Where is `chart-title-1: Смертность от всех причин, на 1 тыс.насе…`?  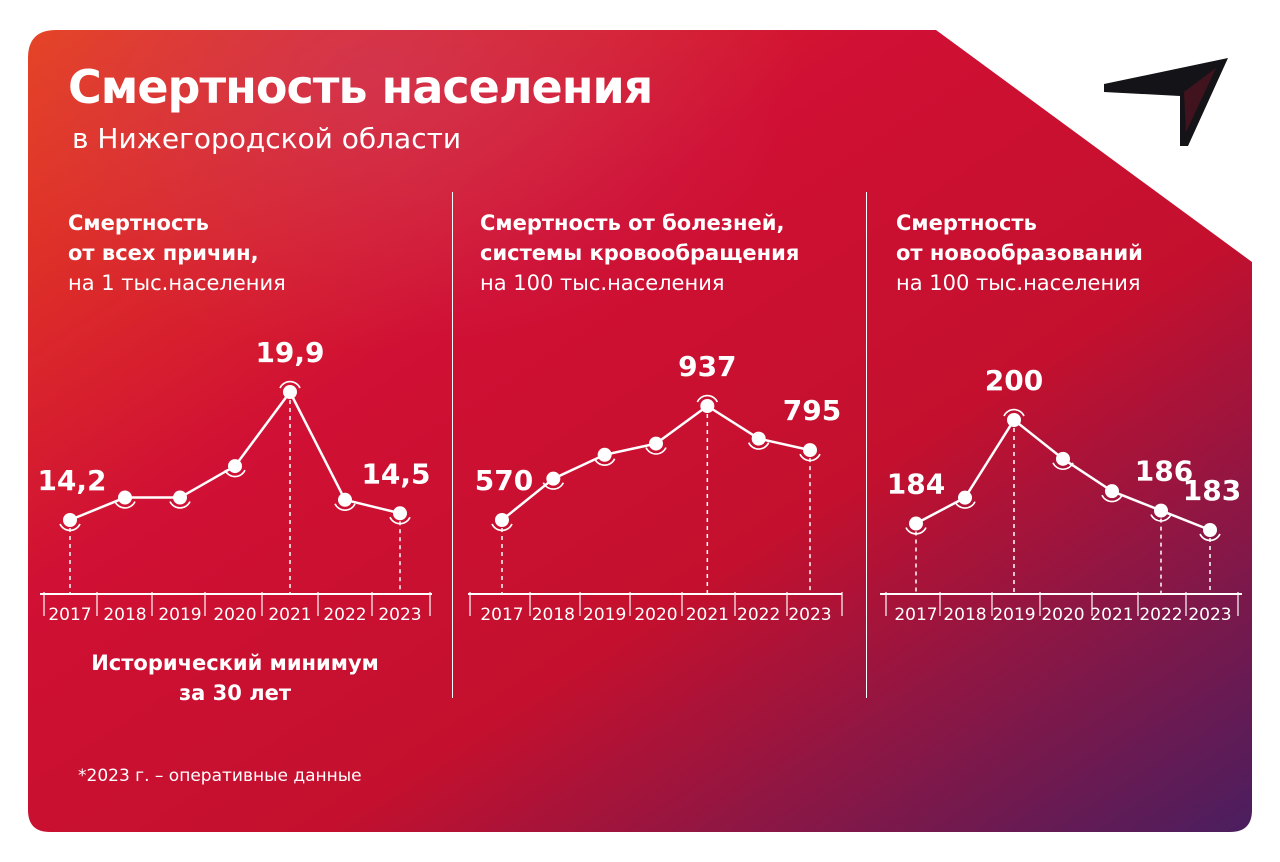 chart-title-1: Смертность от всех причин, на 1 тыс.насе… is located at coordinates (177, 253).